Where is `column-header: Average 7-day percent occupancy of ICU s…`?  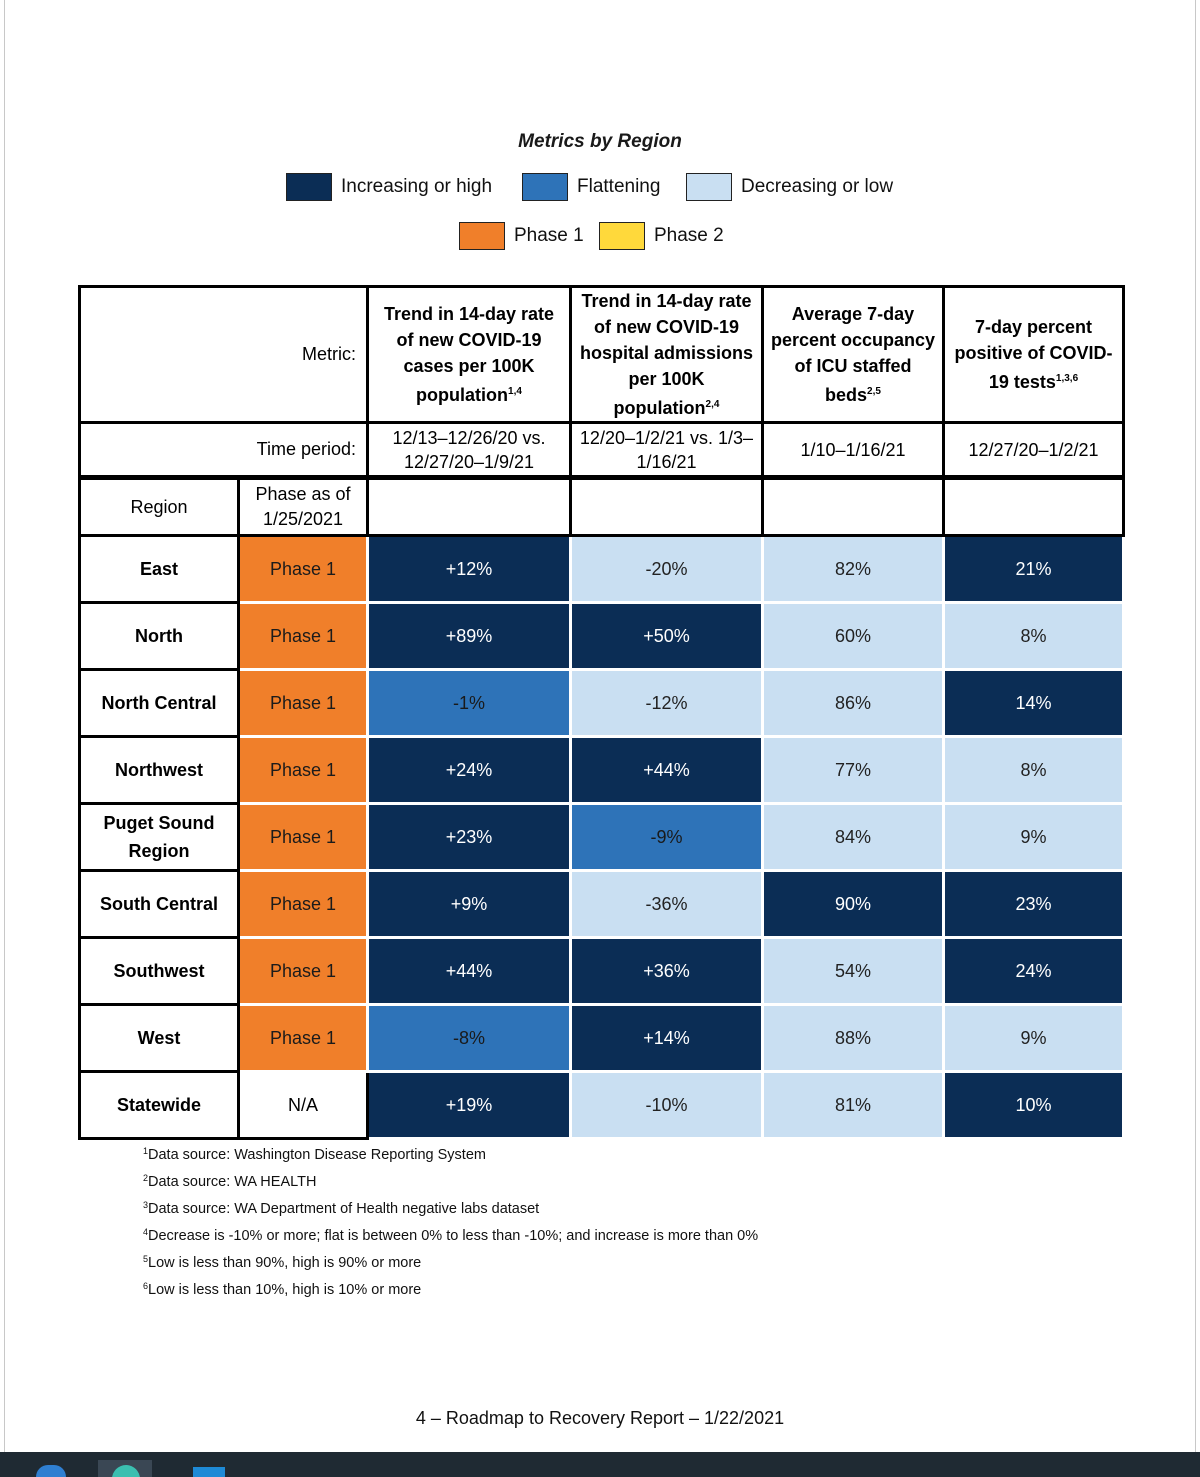
column-header: Average 7-day percent occupancy of ICU s… is located at coordinates (853, 354).